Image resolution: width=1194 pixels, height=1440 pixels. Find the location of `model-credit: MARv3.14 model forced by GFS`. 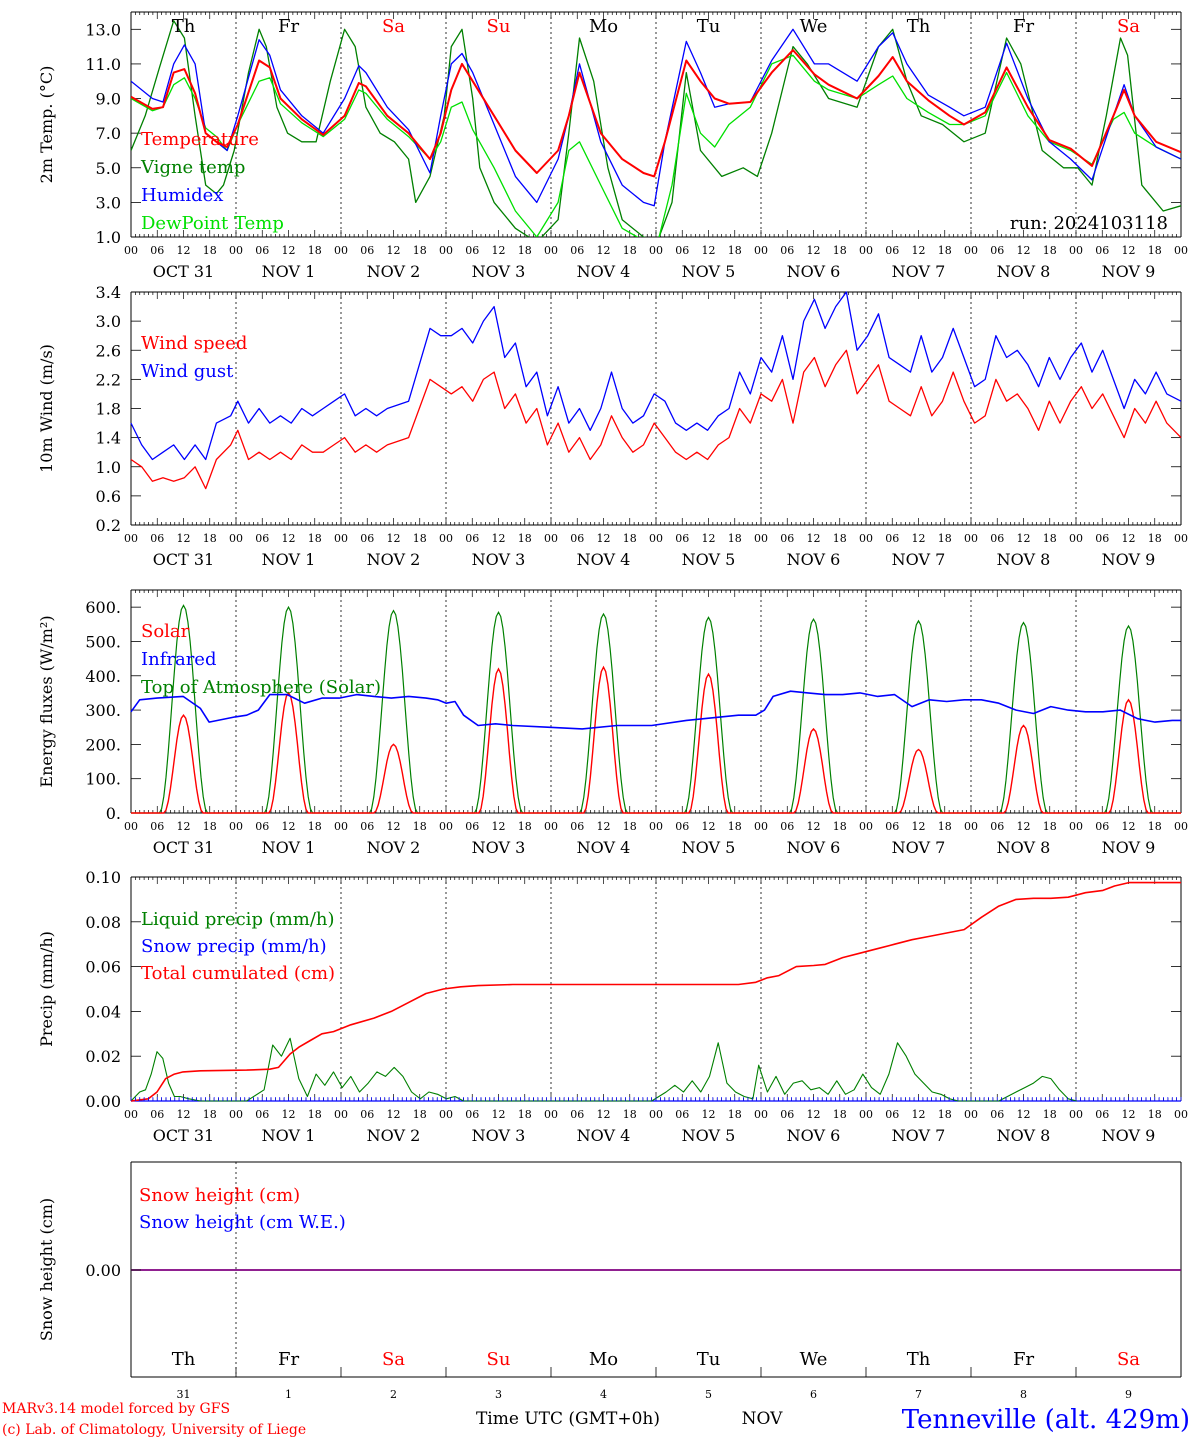

model-credit: MARv3.14 model forced by GFS is located at coordinates (116, 1409).